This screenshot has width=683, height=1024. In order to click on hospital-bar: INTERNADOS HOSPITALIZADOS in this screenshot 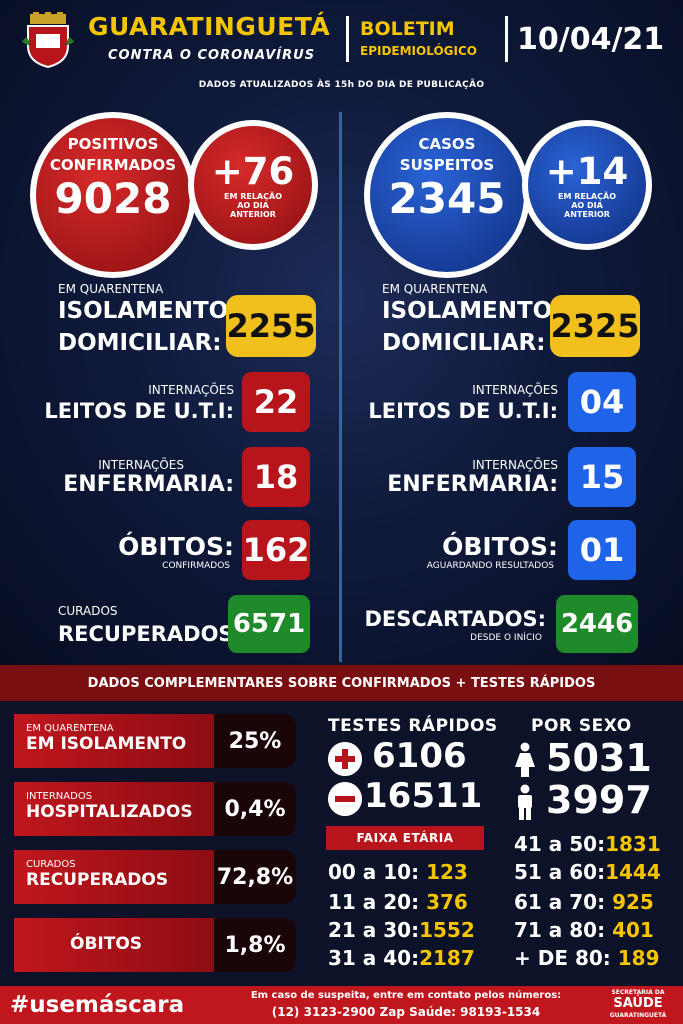, I will do `click(114, 809)`.